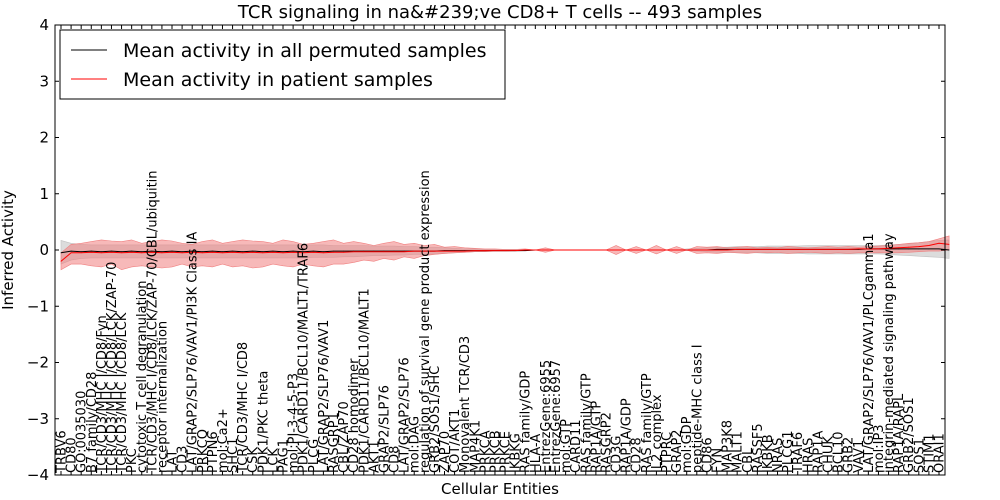  What do you see at coordinates (818, 451) in the screenshot?
I see `x-tick-label: RAP1A` at bounding box center [818, 451].